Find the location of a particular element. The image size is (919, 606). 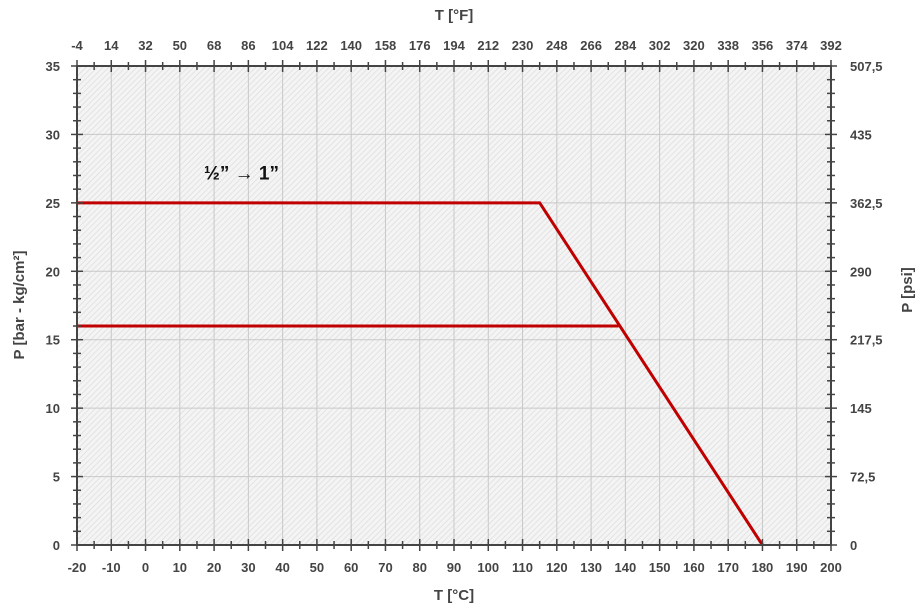

x-tick-label-fahrenheit: 392 is located at coordinates (831, 45).